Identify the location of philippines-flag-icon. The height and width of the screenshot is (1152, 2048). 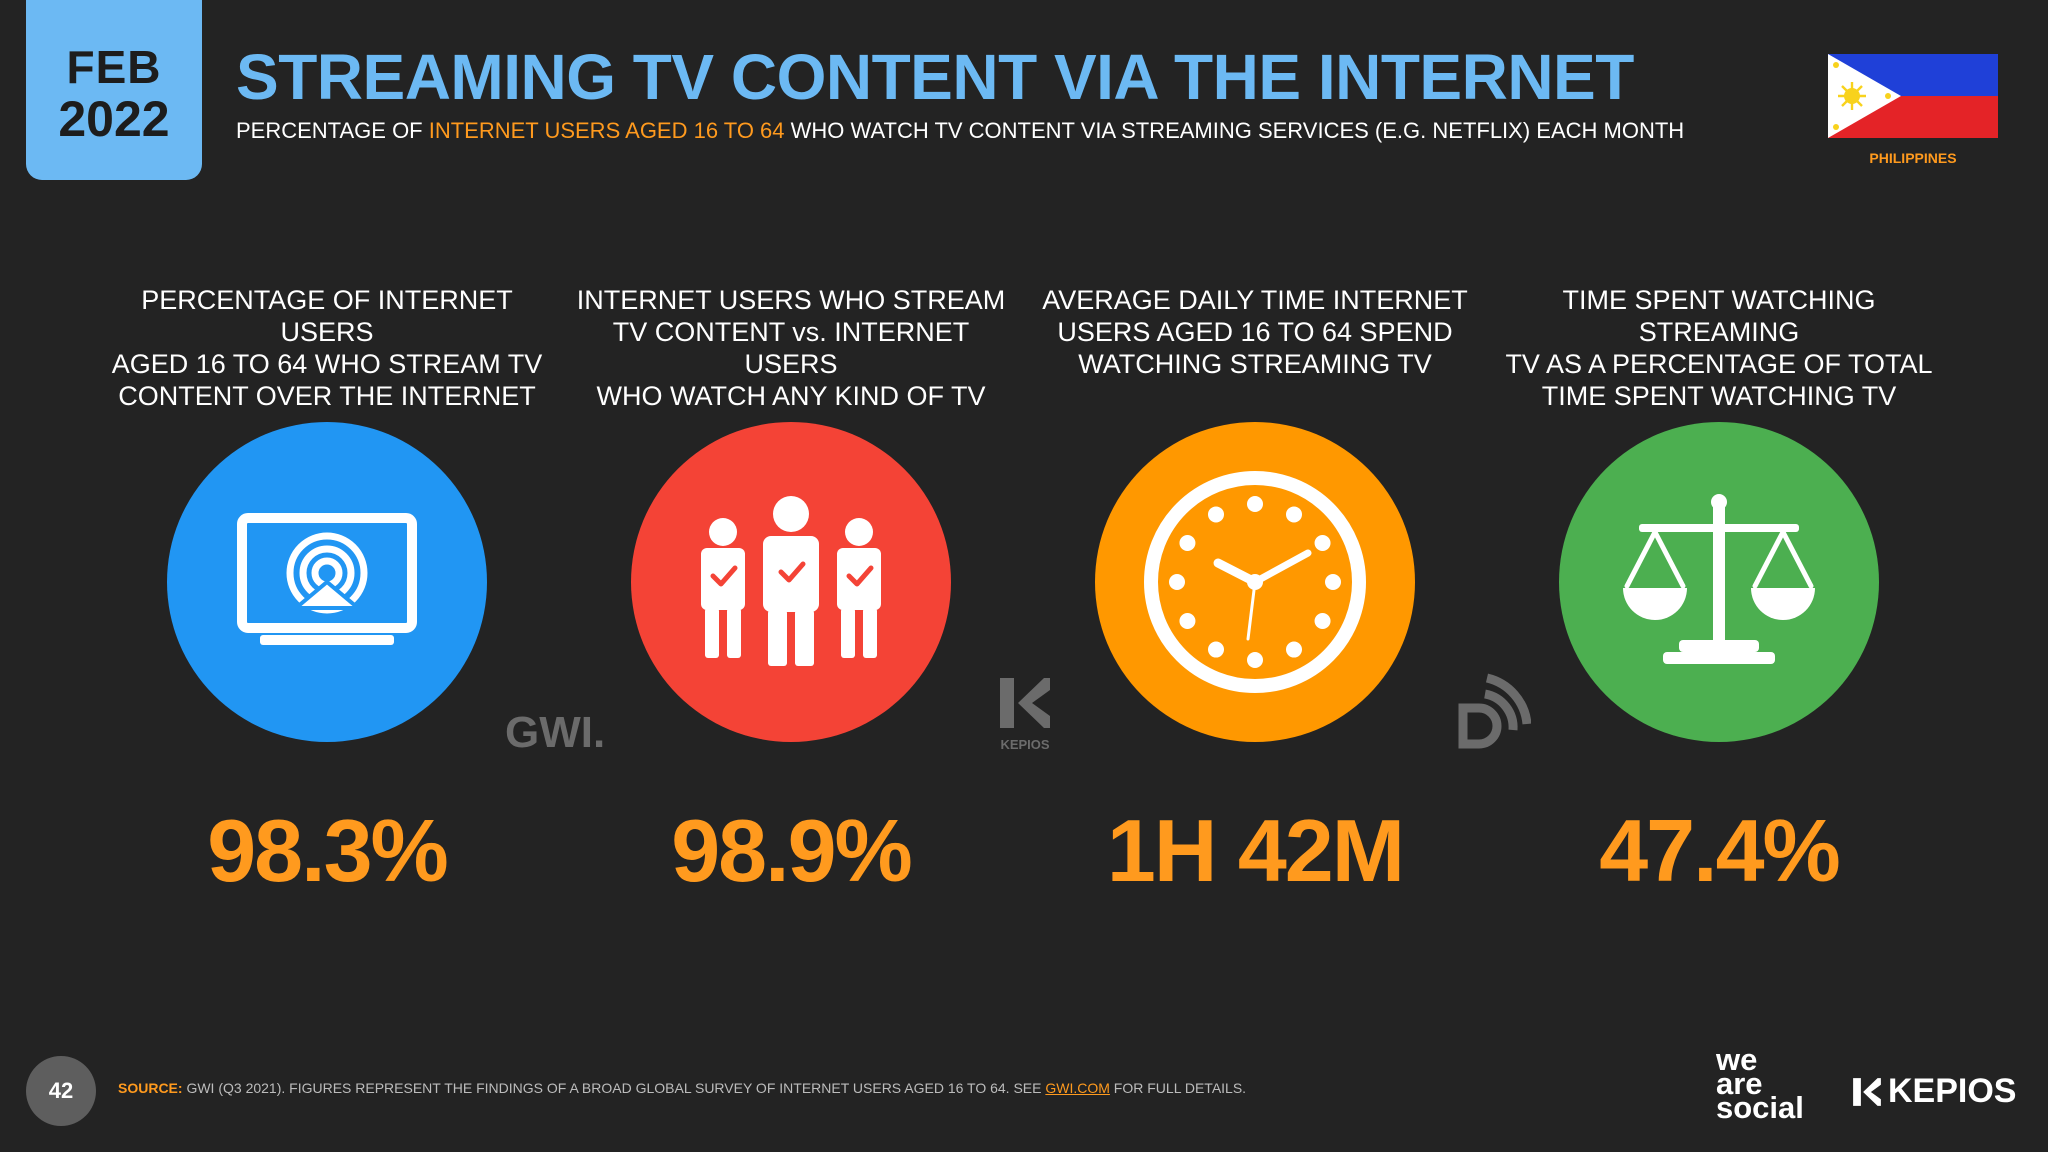
(1913, 96).